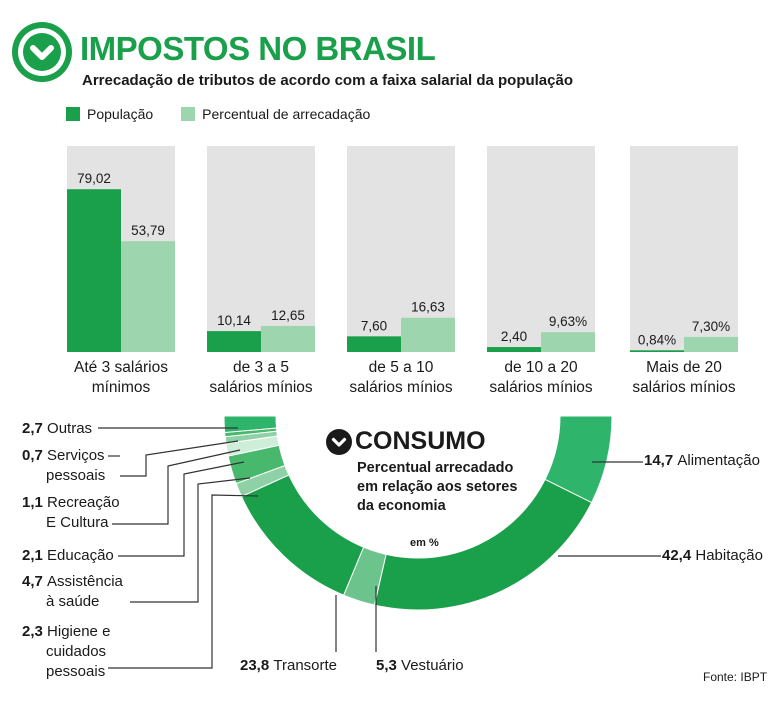 The image size is (784, 708). Describe the element at coordinates (712, 555) in the screenshot. I see `donut-label: 42,4 Habitação` at that location.